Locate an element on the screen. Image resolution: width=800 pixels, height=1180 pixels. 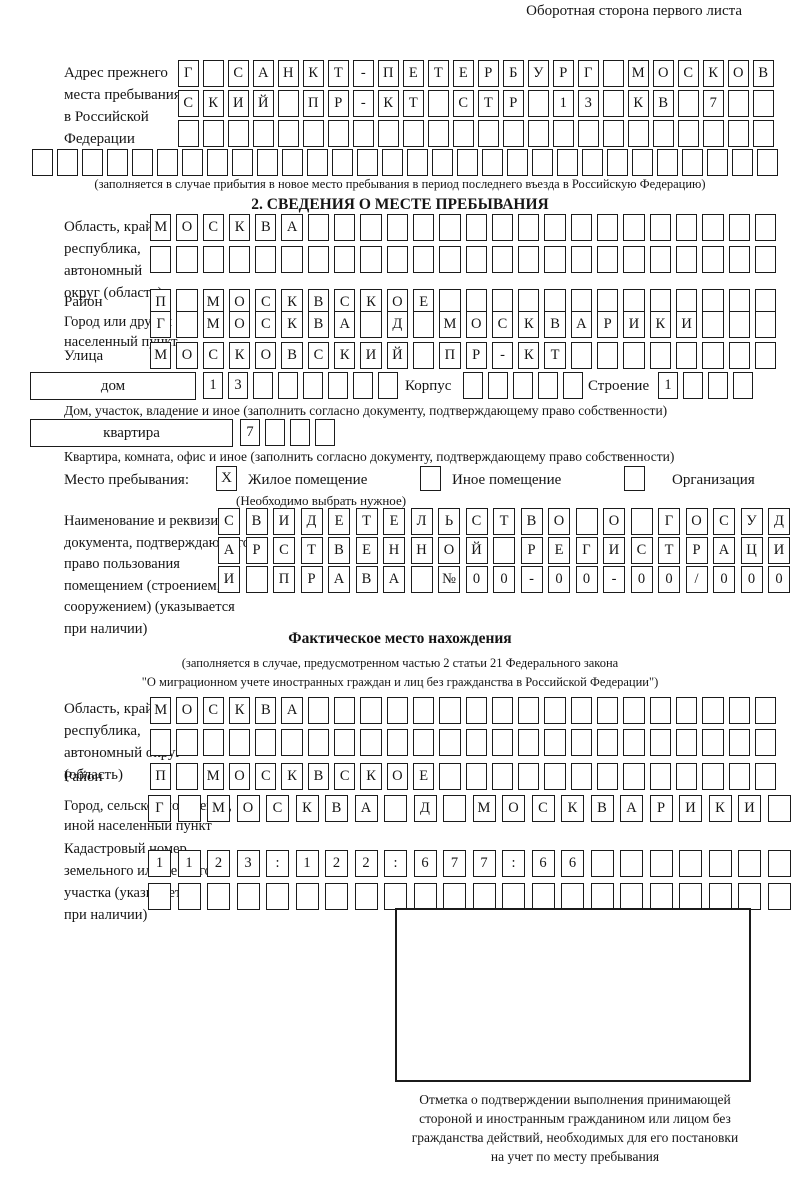
char-cell: 6 is located at coordinates (572, 863).